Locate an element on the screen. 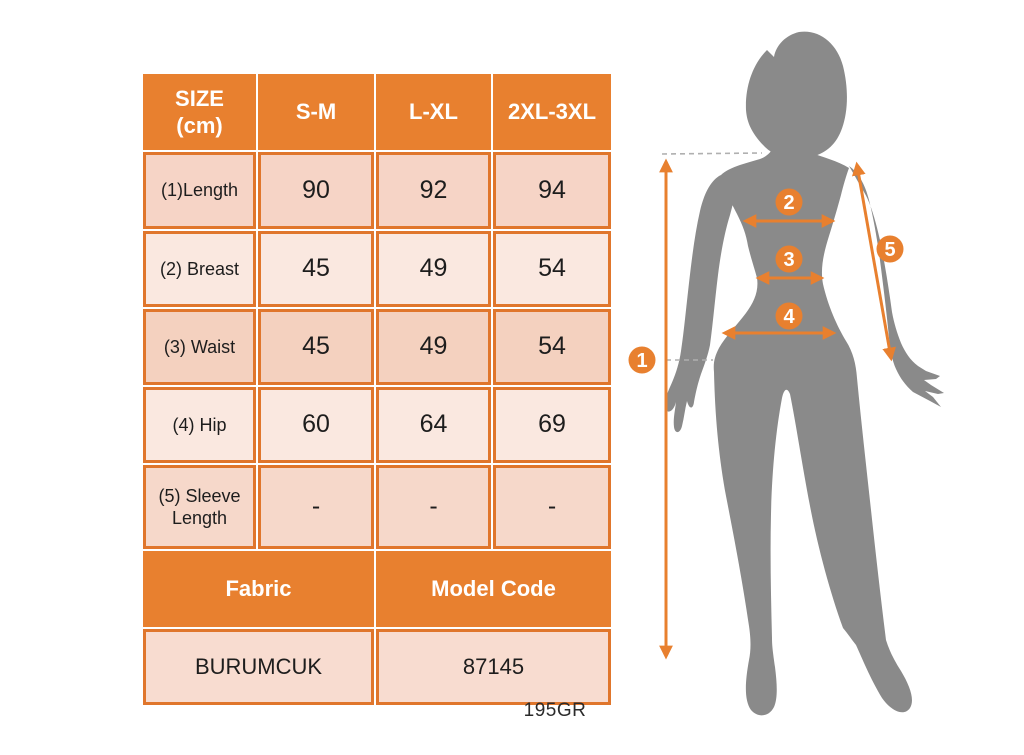 This screenshot has height=755, width=1024. marker-2-circle is located at coordinates (789, 202).